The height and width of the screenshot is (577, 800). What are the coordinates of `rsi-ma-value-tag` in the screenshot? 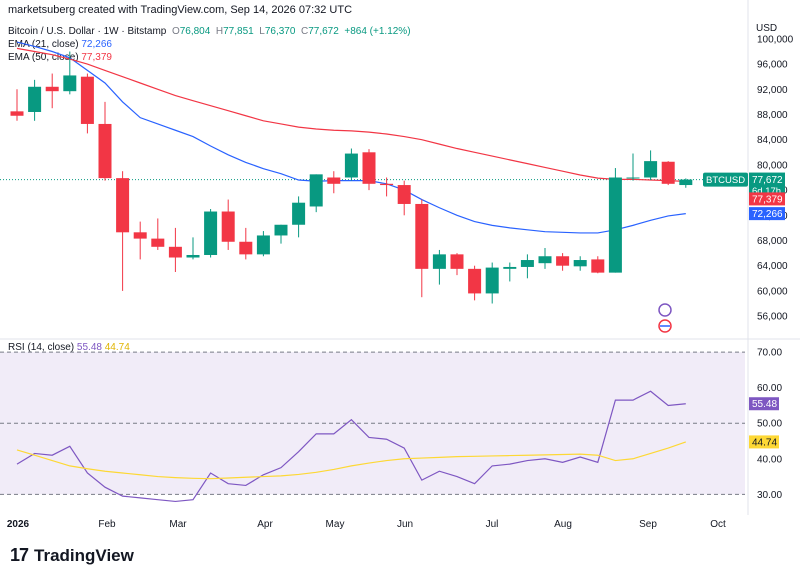 It's located at (764, 442).